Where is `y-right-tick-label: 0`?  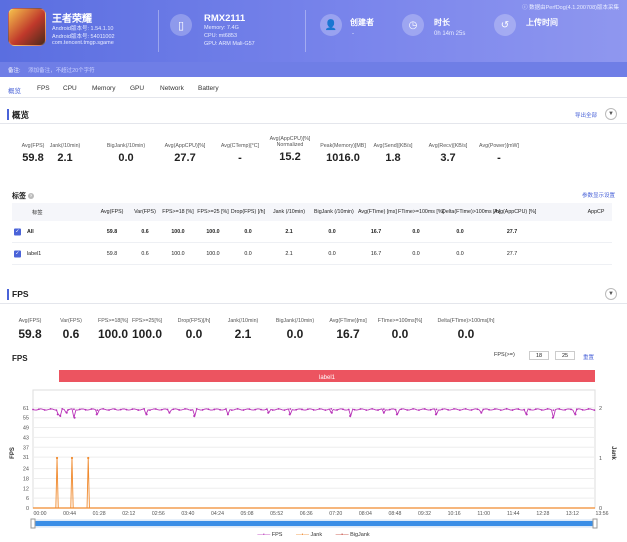
y-right-tick-label: 0 is located at coordinates (600, 509).